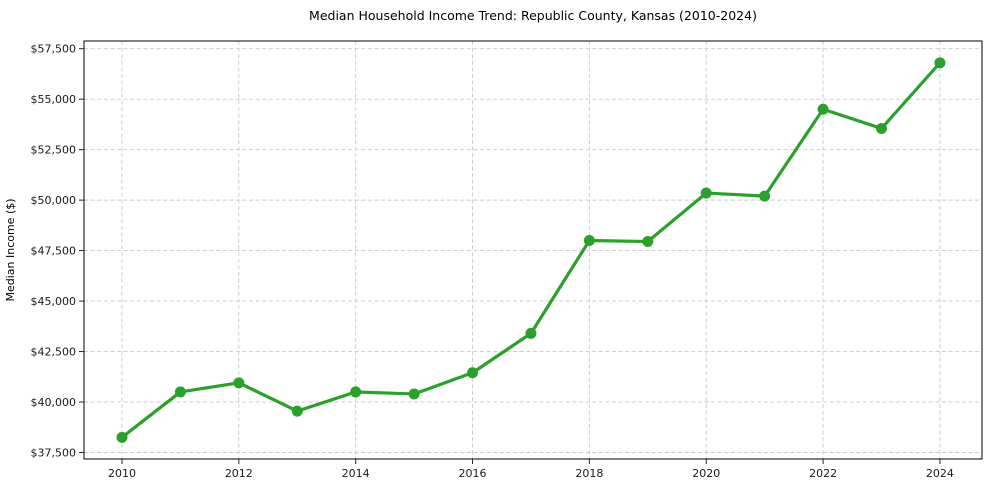  I want to click on y-tick-label: $37,500, so click(54, 452).